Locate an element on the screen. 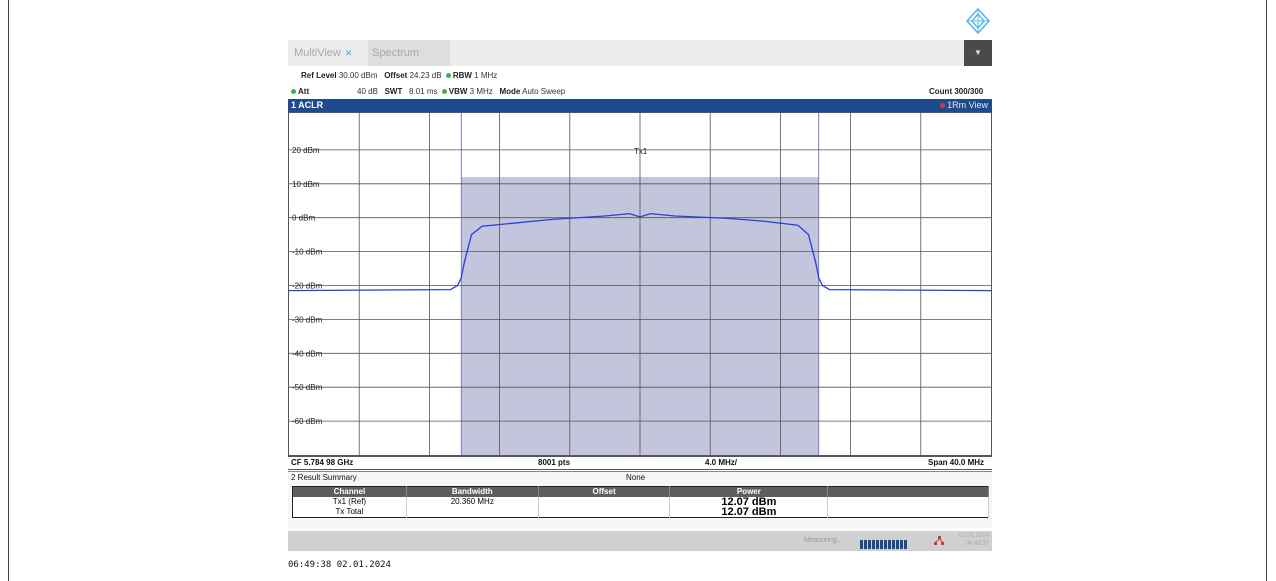 This screenshot has width=1276, height=581. window-title-bar: 1 ACLR 1Rm View is located at coordinates (640, 105).